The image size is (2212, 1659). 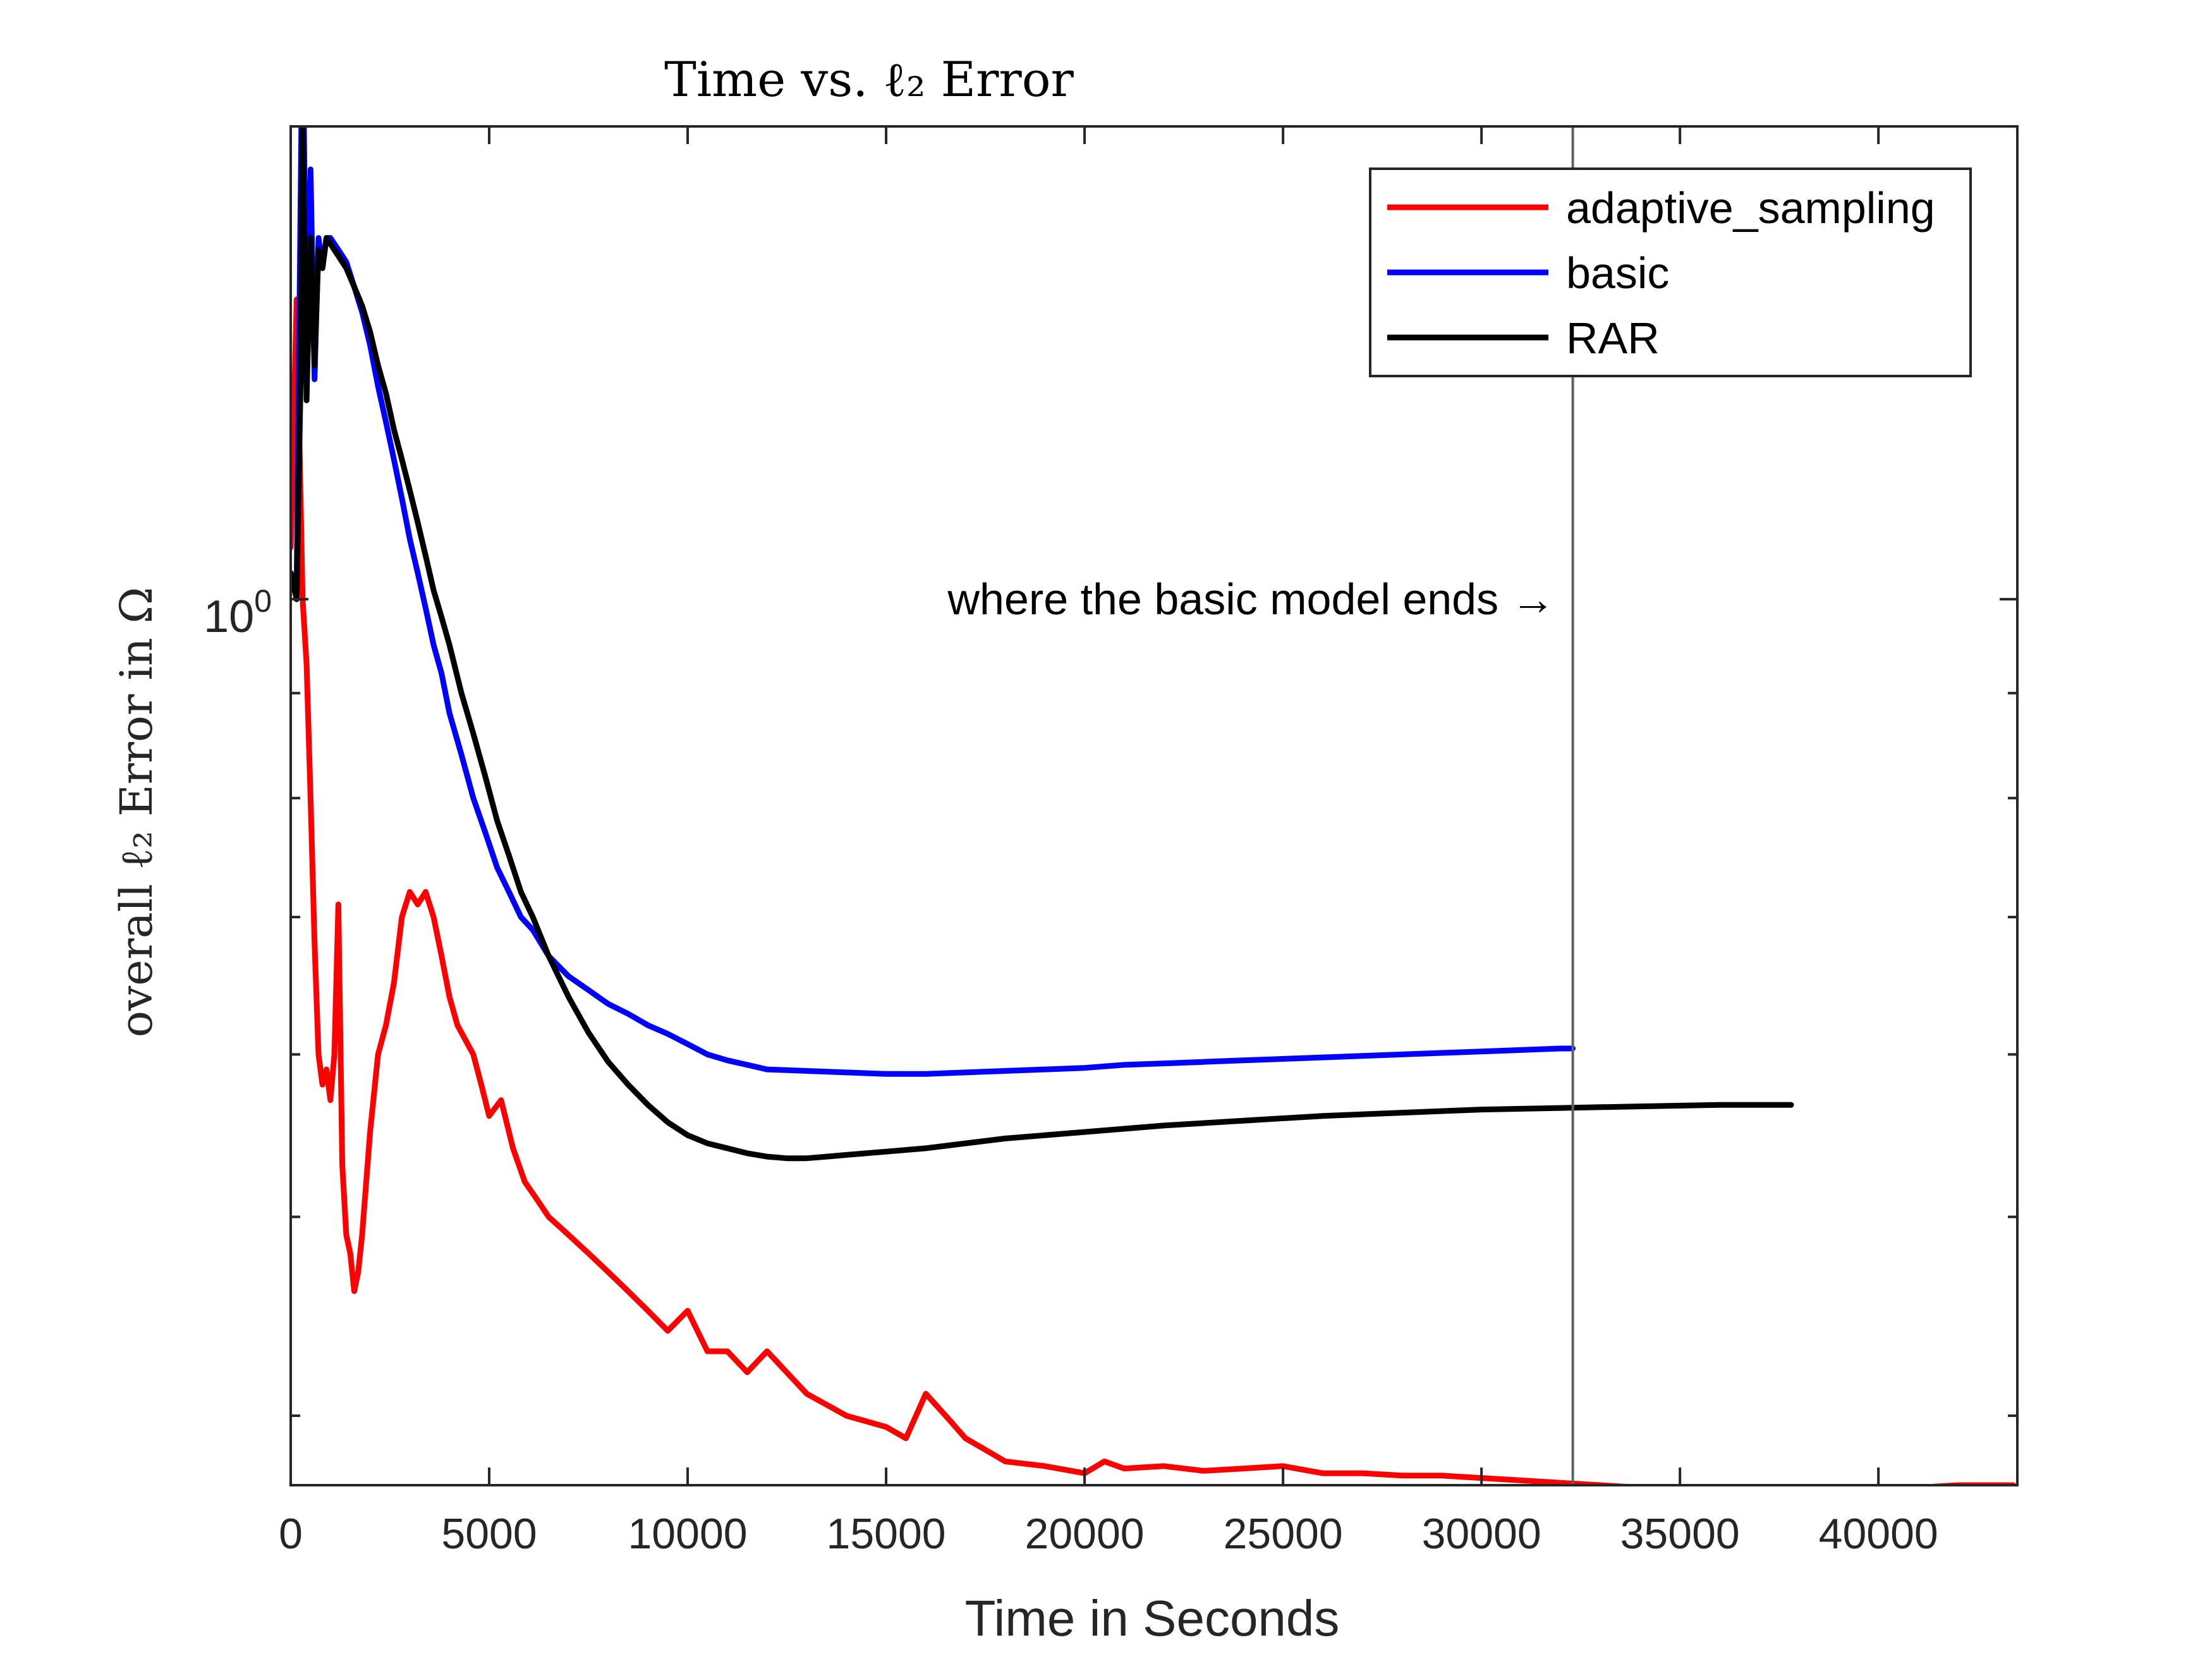 I want to click on legend-label-basic: basic, so click(x=1617, y=273).